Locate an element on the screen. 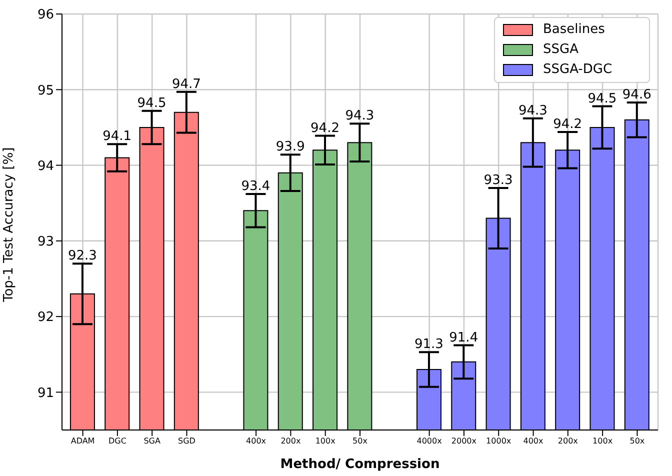 The width and height of the screenshot is (672, 476). data-label: 92.3 is located at coordinates (82, 256).